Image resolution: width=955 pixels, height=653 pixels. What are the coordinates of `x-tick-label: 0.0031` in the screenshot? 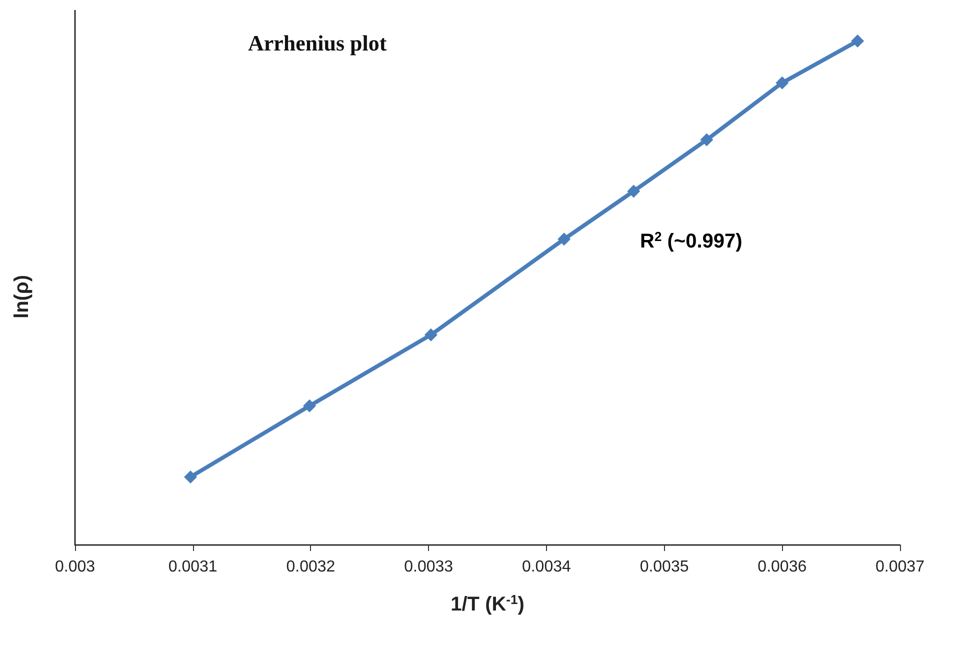 It's located at (193, 567).